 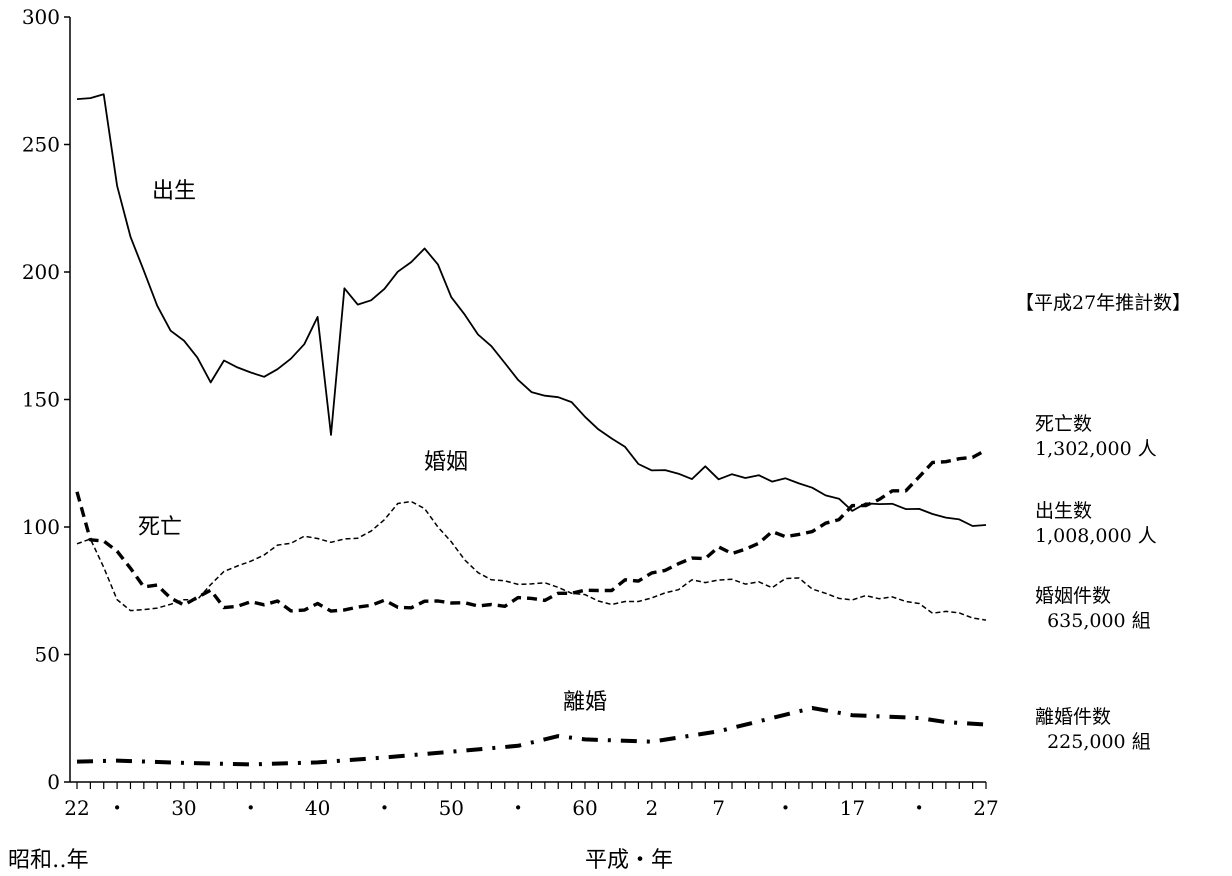 I want to click on estimate-divorce-label: 離婚件数, so click(x=1073, y=717).